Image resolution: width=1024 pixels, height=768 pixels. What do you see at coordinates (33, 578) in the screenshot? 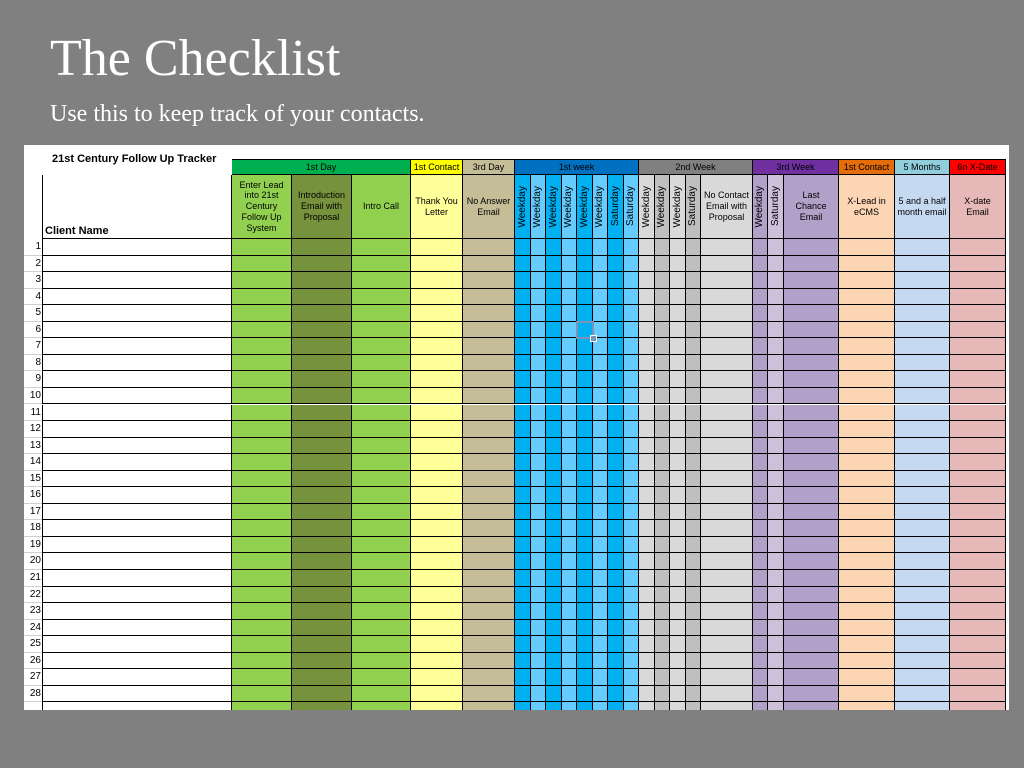
I see `row-number: 21` at bounding box center [33, 578].